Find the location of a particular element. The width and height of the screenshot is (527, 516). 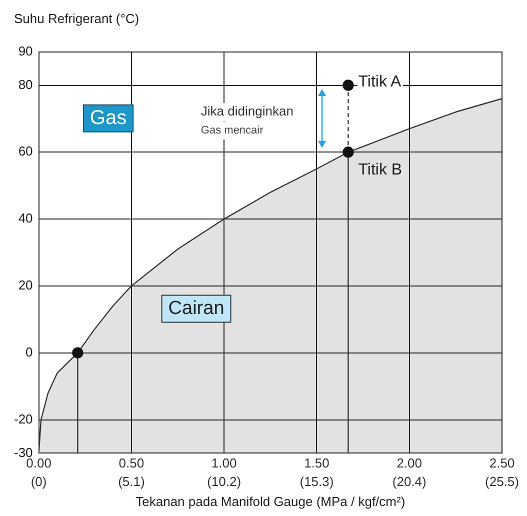

annotation: Gas mencair is located at coordinates (232, 130).